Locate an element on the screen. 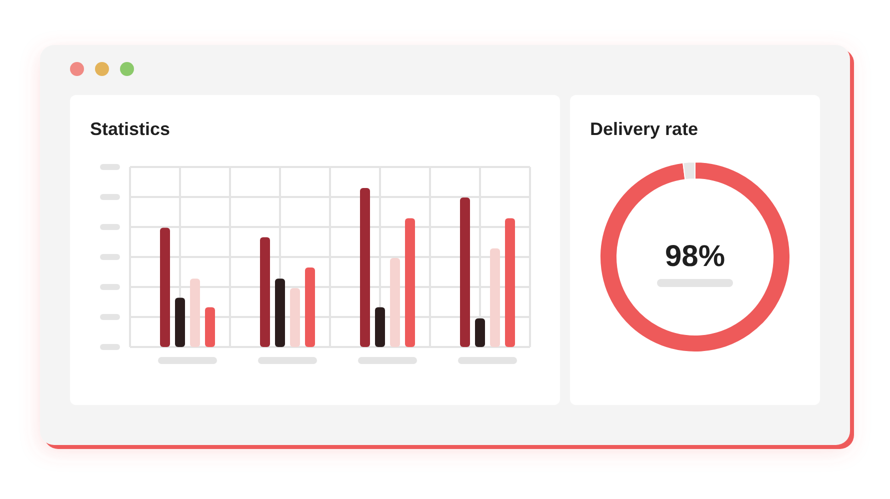  text: 98% is located at coordinates (695, 256).